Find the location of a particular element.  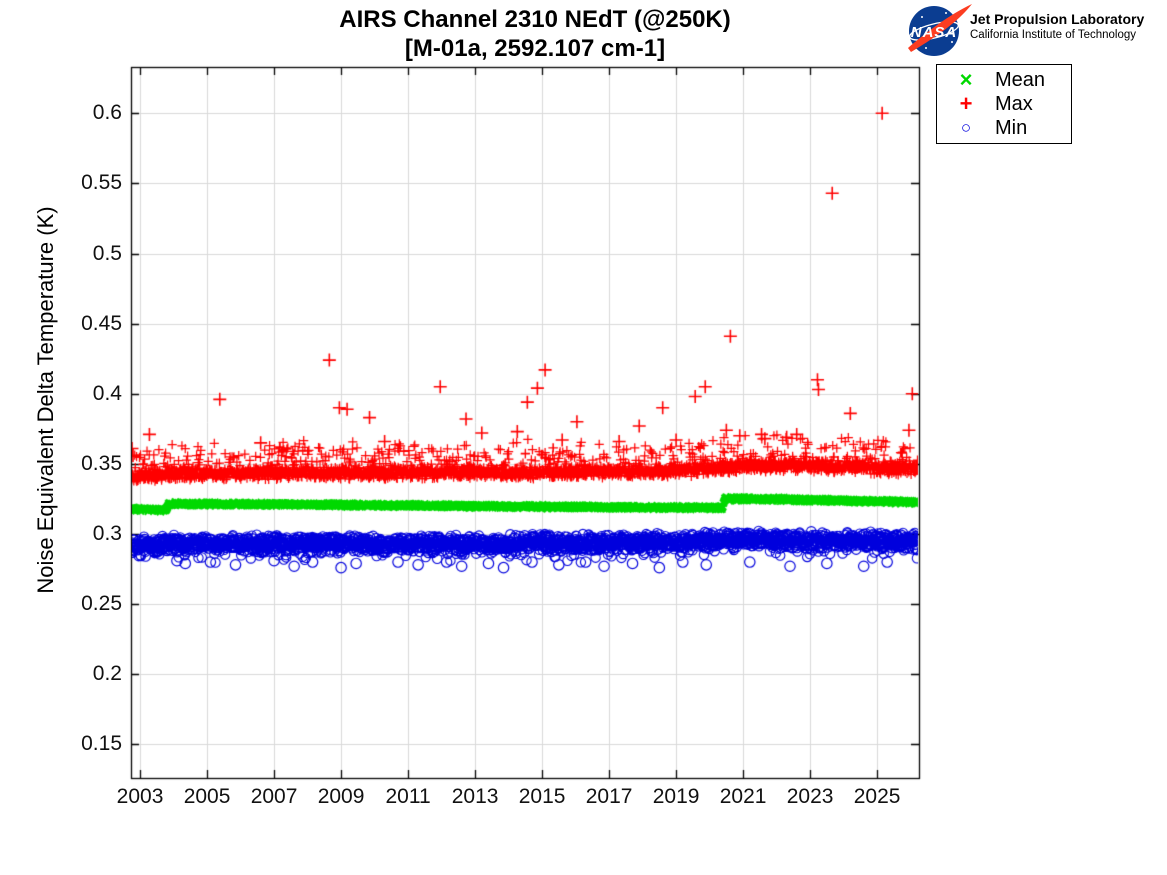

x-tick-label: 2007 is located at coordinates (274, 796).